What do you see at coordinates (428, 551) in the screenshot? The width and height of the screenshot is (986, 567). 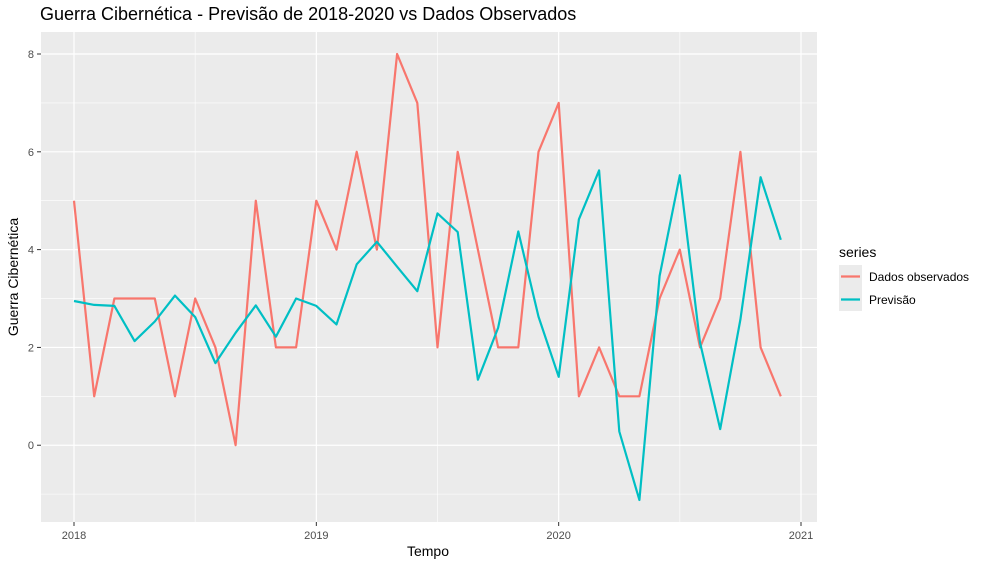 I see `x-axis-title: Tempo` at bounding box center [428, 551].